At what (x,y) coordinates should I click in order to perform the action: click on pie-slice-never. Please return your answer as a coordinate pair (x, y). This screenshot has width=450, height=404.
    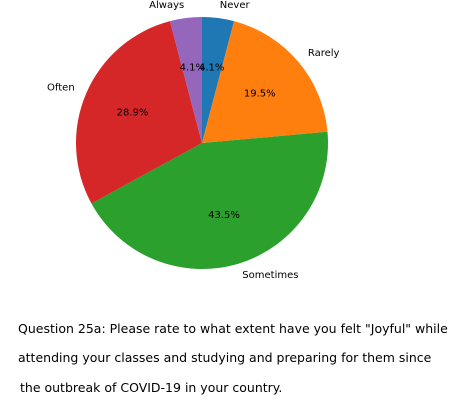
    Looking at the image, I should click on (218, 80).